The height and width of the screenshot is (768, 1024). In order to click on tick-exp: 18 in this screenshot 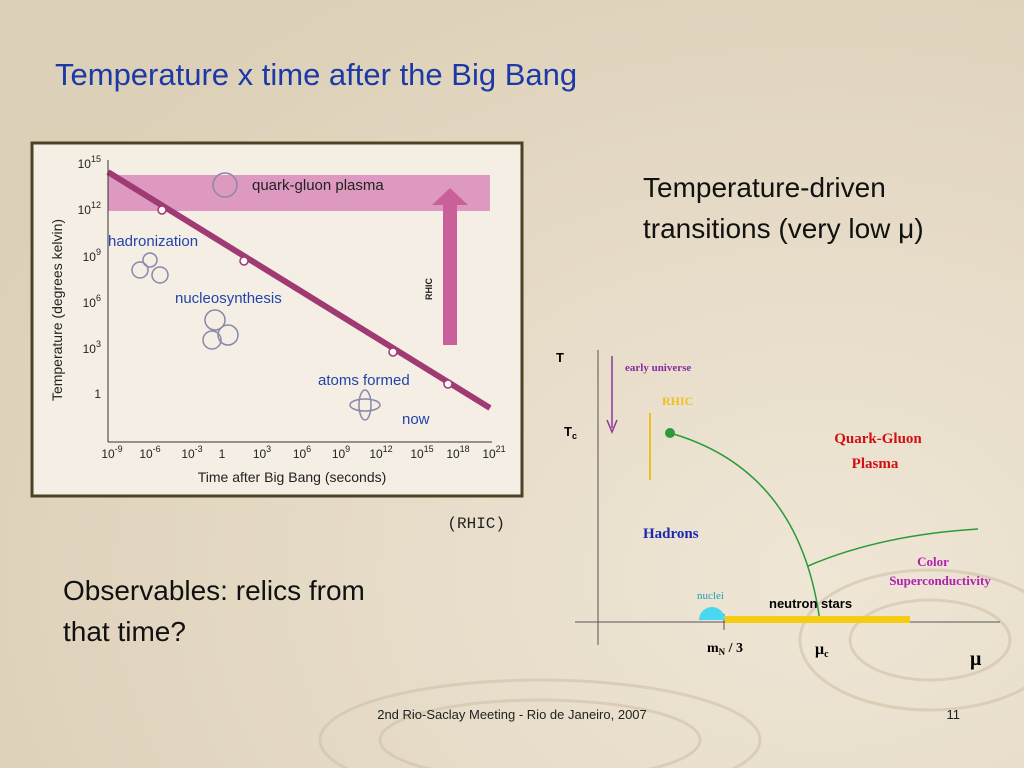, I will do `click(465, 449)`.